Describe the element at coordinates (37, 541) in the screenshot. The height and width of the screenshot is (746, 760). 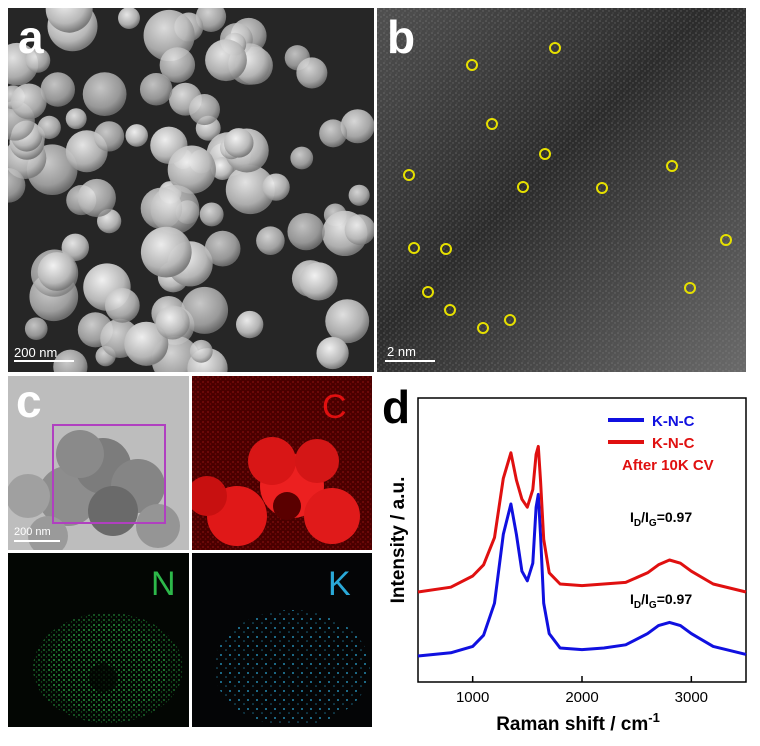
I see `scale-bar-c` at that location.